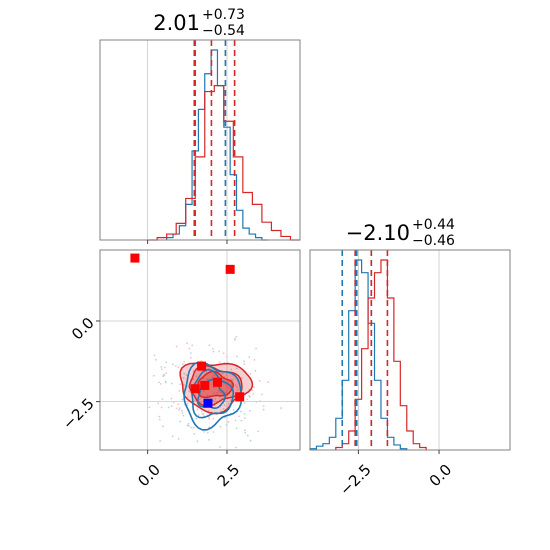 This screenshot has height=550, width=550. Describe the element at coordinates (83, 329) in the screenshot. I see `joint-ytick-label-0: 0.0` at that location.